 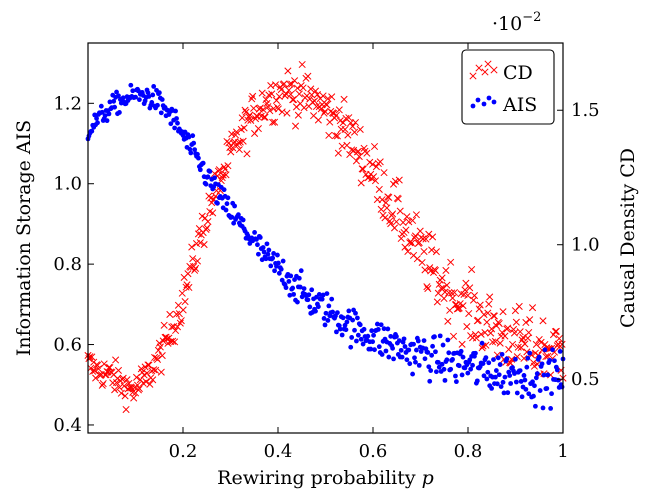 I want to click on y-axis-left-label: Information Storage AIS, so click(x=24, y=238).